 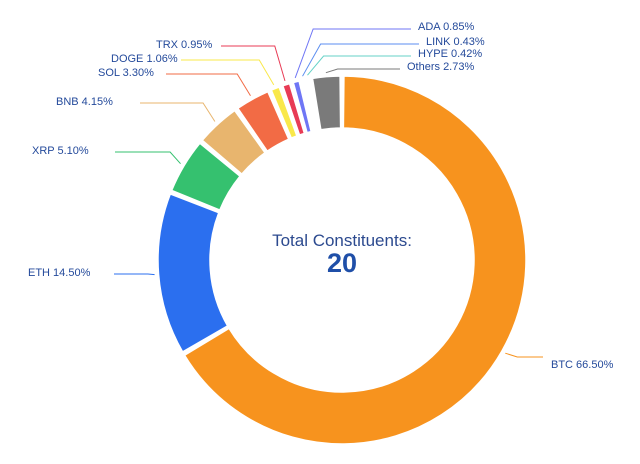 What do you see at coordinates (148, 158) in the screenshot?
I see `leader-line-xrp` at bounding box center [148, 158].